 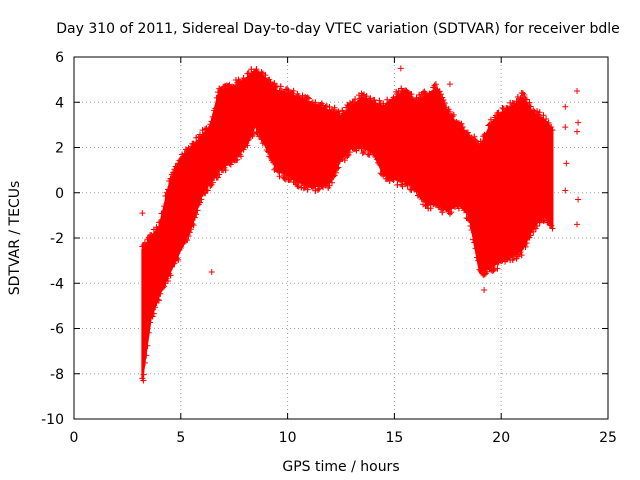 I want to click on y-tick-label: -2, so click(x=57, y=239).